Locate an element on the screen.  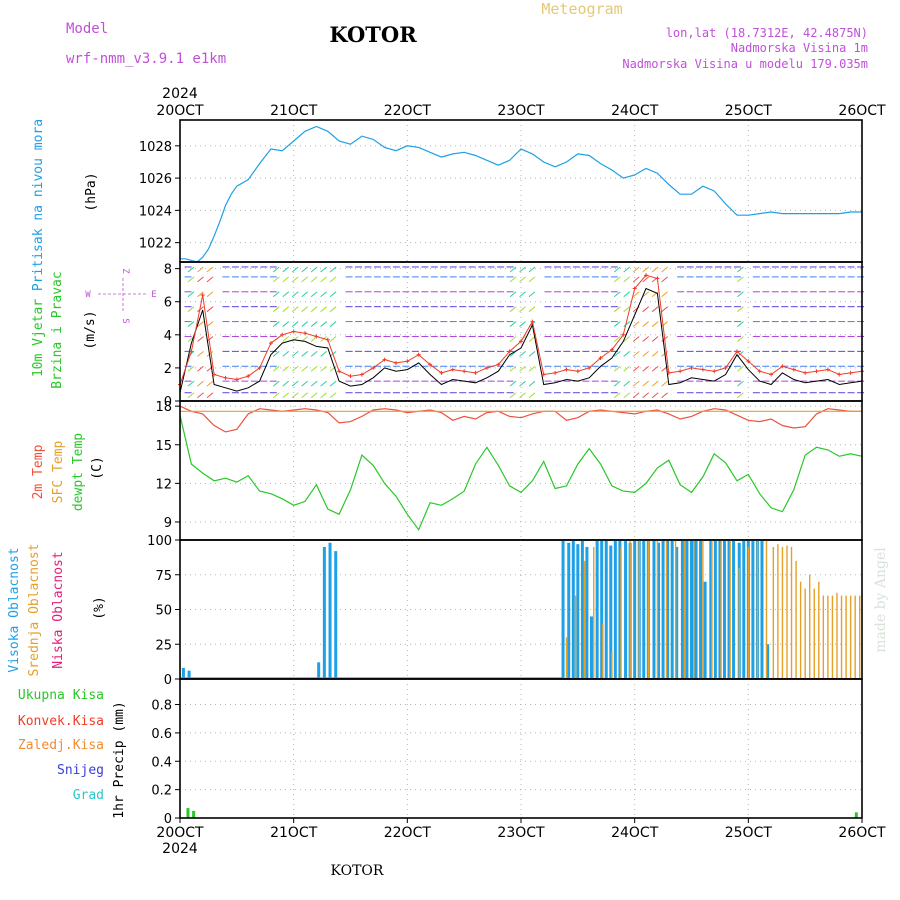
panel-pressure: 1022 1024 1026 1028 is located at coordinates (501, 191).